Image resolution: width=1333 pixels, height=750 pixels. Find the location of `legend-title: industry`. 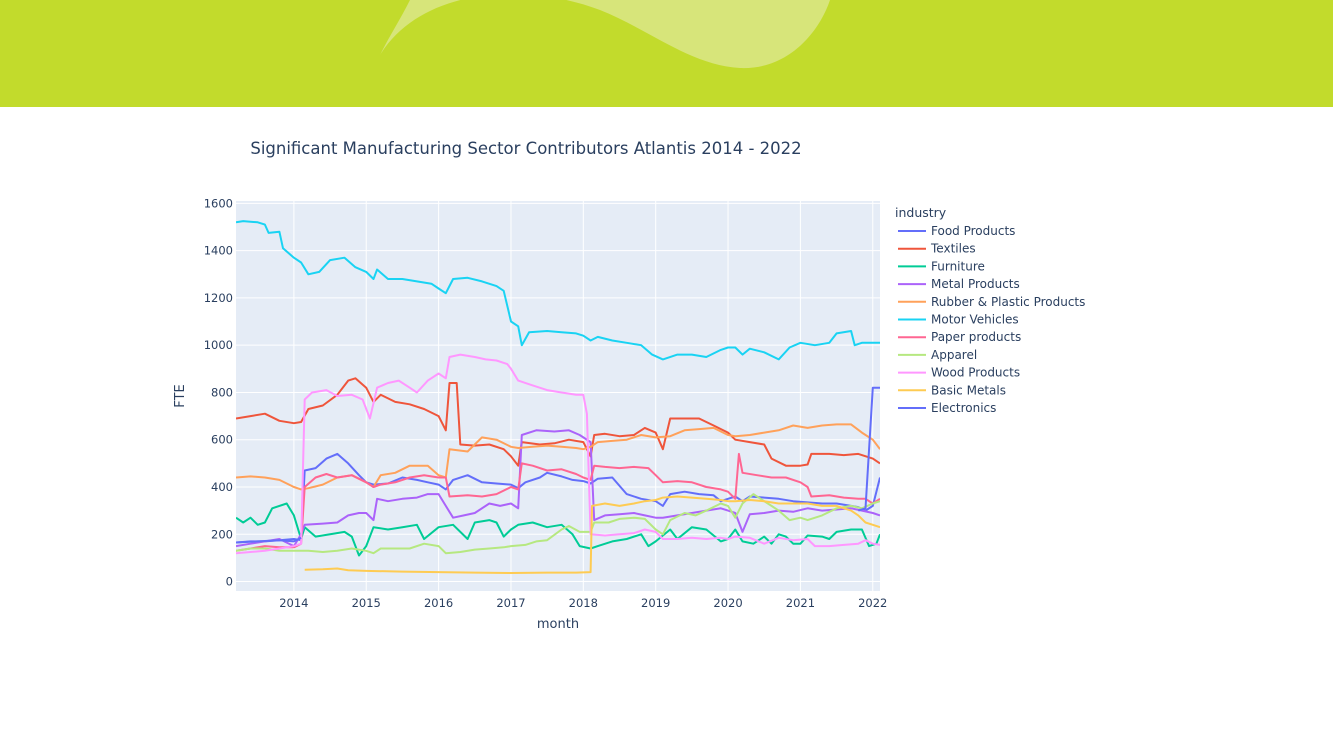

legend-title: industry is located at coordinates (921, 212).